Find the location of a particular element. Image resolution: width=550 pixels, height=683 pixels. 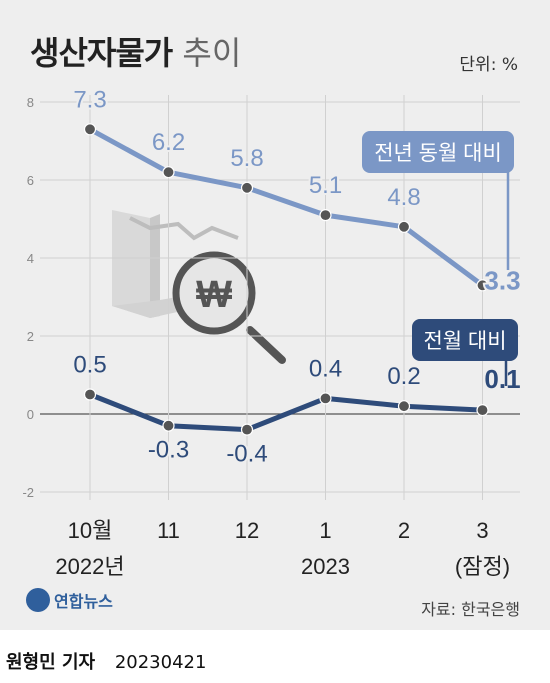

y-tick-label: 8 is located at coordinates (30, 102).